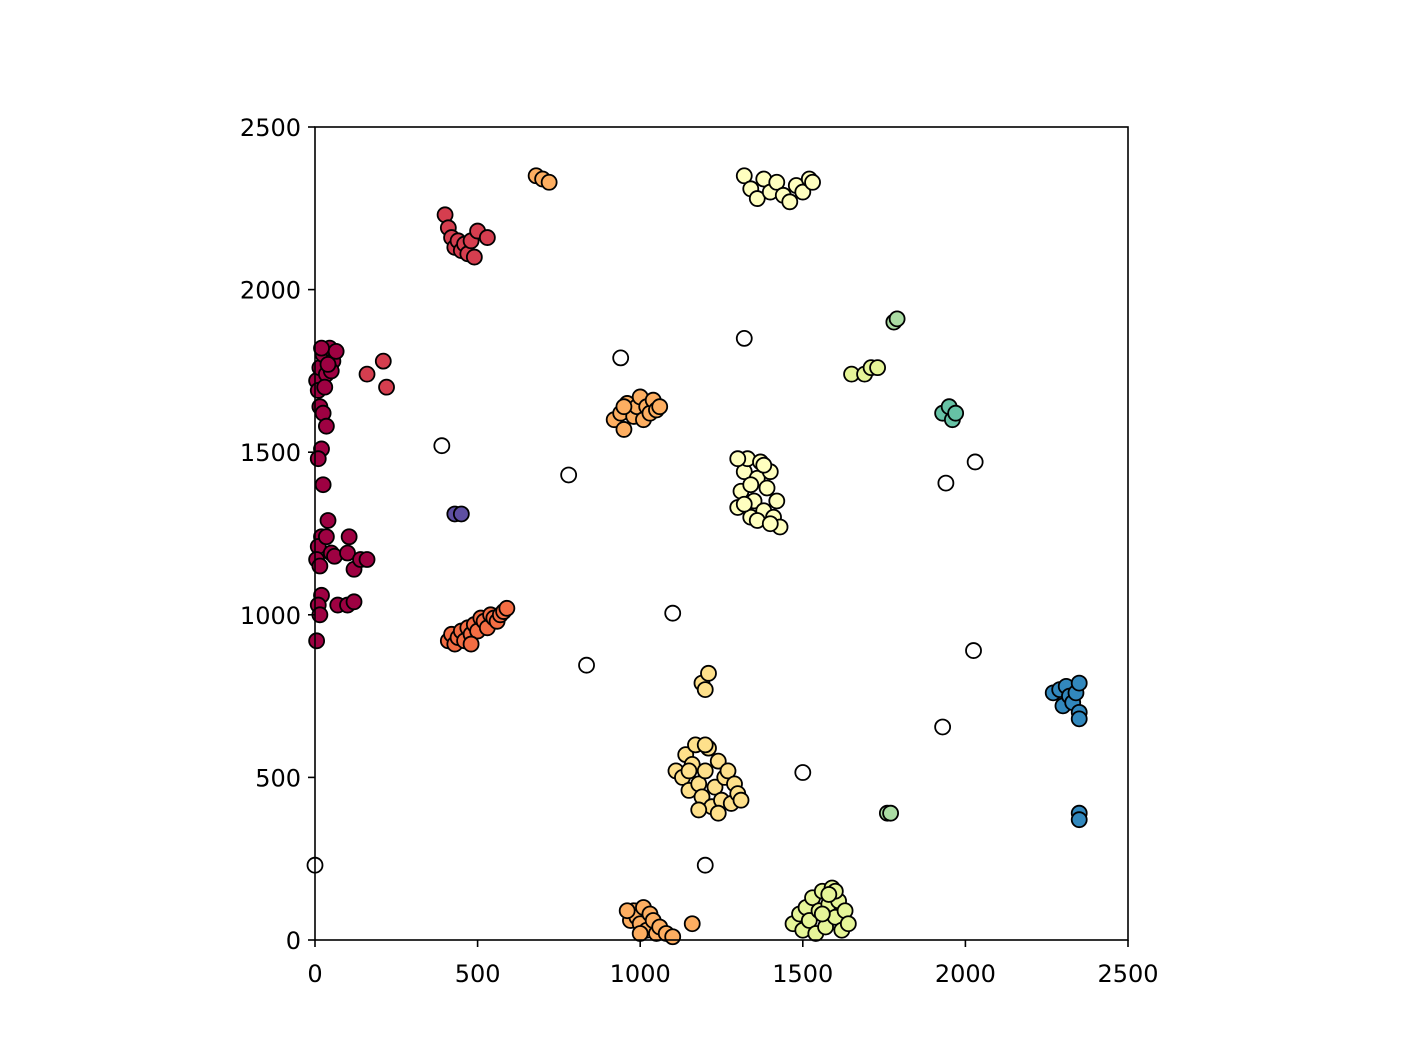  What do you see at coordinates (802, 974) in the screenshot?
I see `x-tick-label: 1500` at bounding box center [802, 974].